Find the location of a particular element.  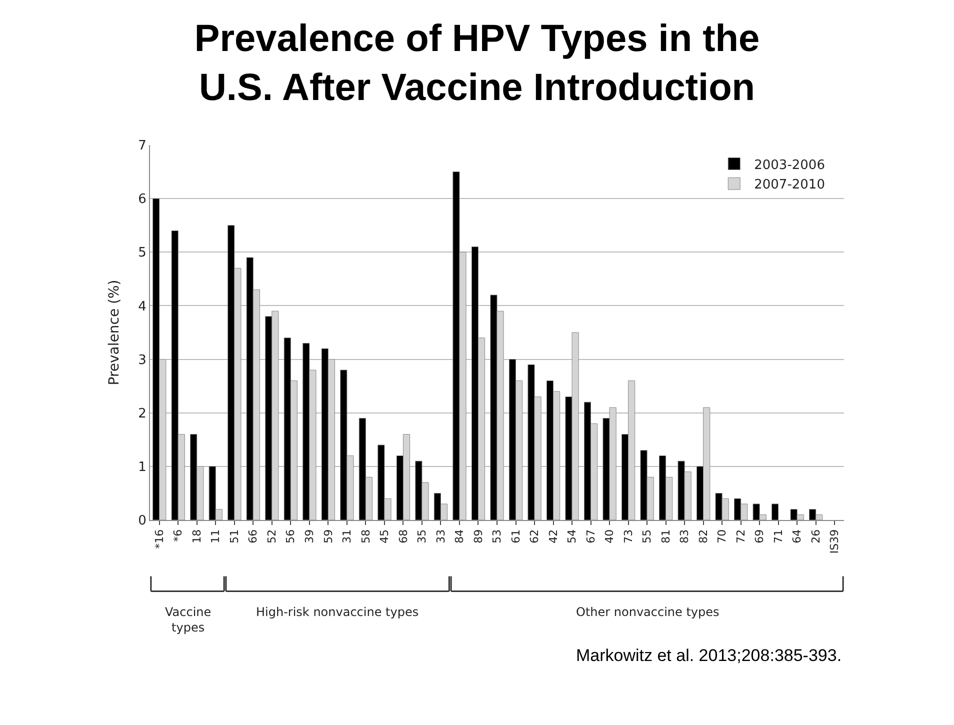

x-tick-label: 84 is located at coordinates (459, 536).